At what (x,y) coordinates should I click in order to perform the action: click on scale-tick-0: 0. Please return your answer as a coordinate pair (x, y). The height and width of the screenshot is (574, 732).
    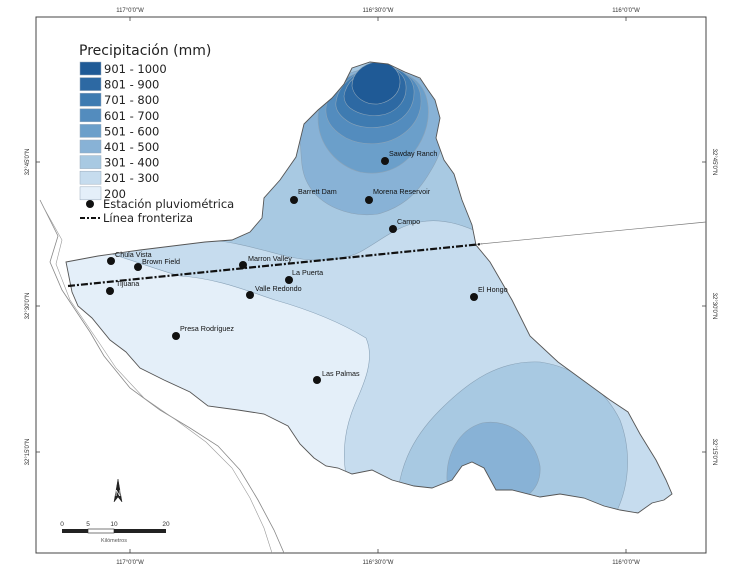
    Looking at the image, I should click on (62, 524).